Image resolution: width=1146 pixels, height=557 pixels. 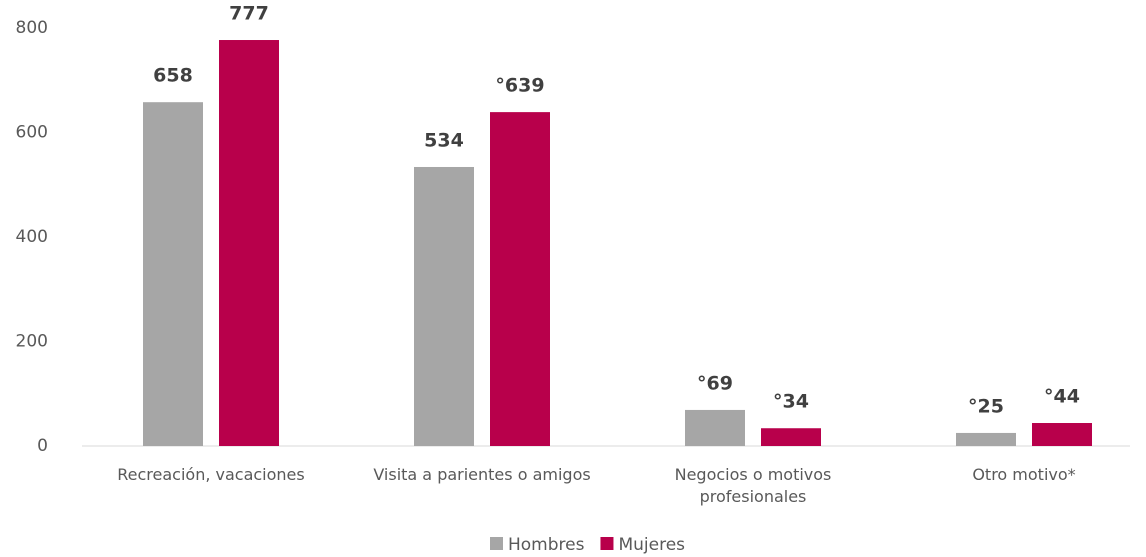 What do you see at coordinates (986, 406) in the screenshot?
I see `value-label: °25` at bounding box center [986, 406].